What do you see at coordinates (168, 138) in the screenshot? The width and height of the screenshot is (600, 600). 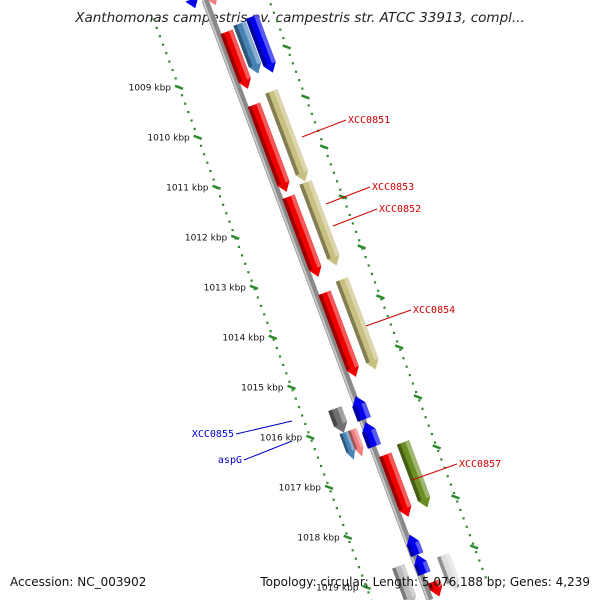 I see `scale-tick-label: 1010 kbp` at bounding box center [168, 138].